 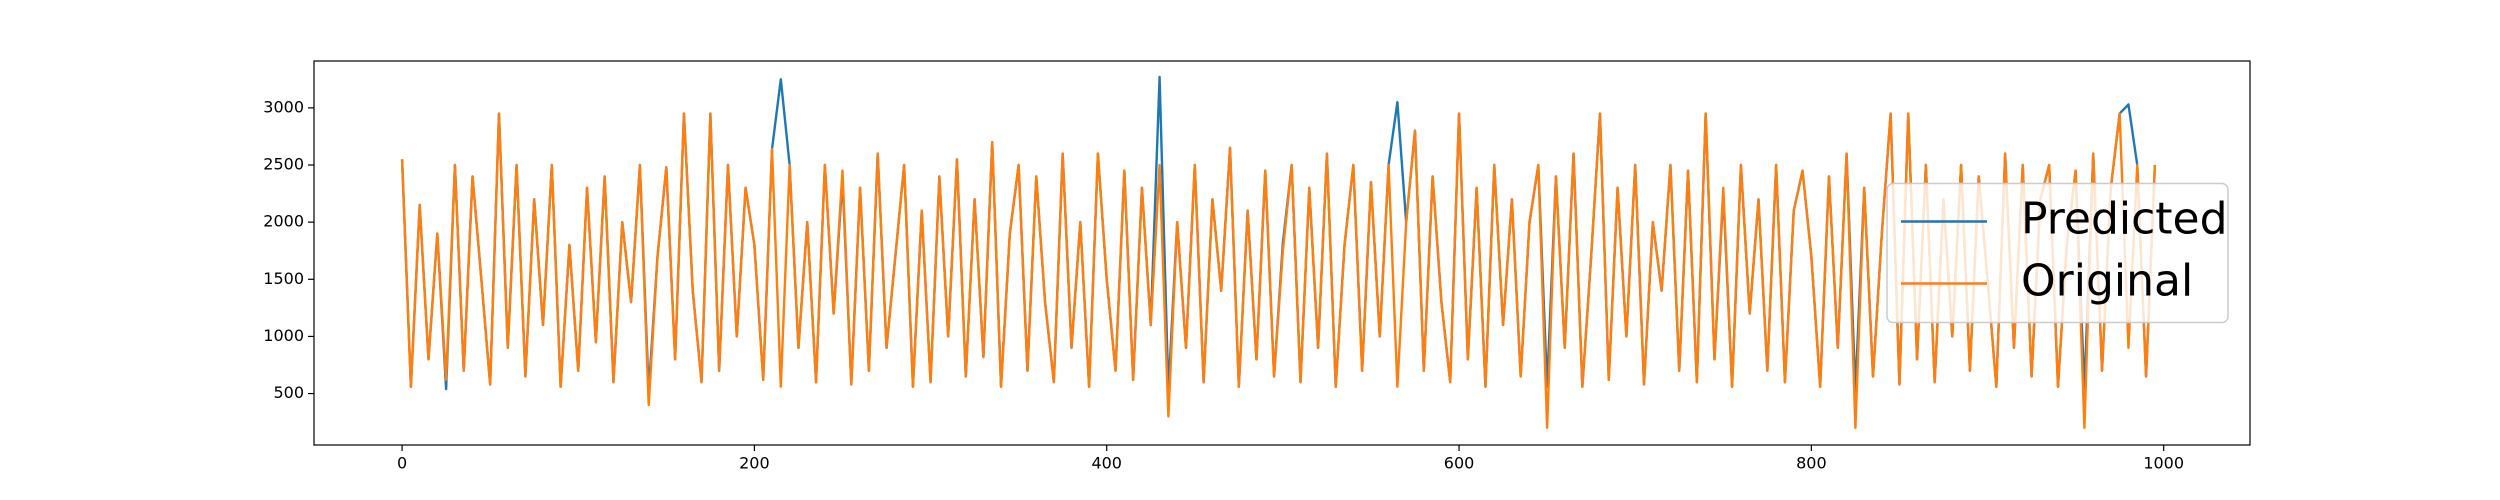 I want to click on y-tick-label: 1000, so click(x=283, y=335).